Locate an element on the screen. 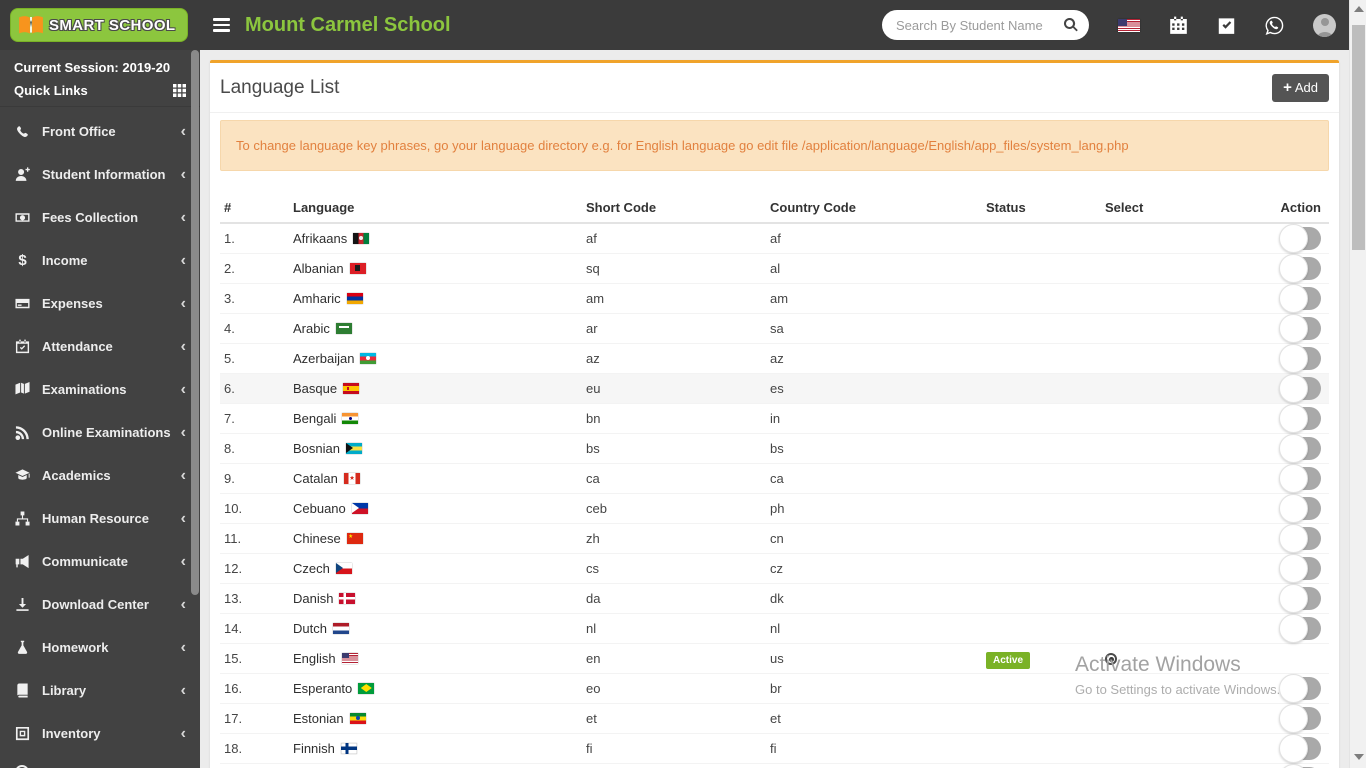 The image size is (1366, 768). row-number: 8. is located at coordinates (254, 448).